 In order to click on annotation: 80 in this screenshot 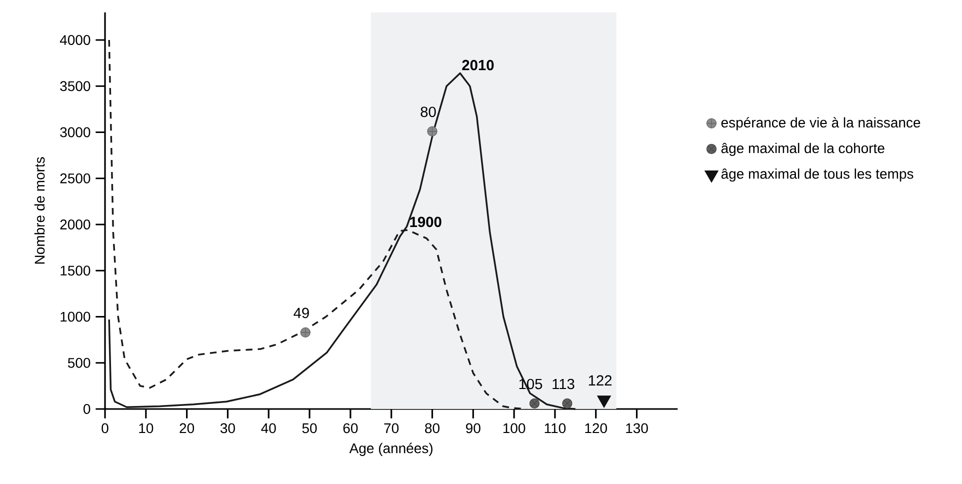, I will do `click(428, 112)`.